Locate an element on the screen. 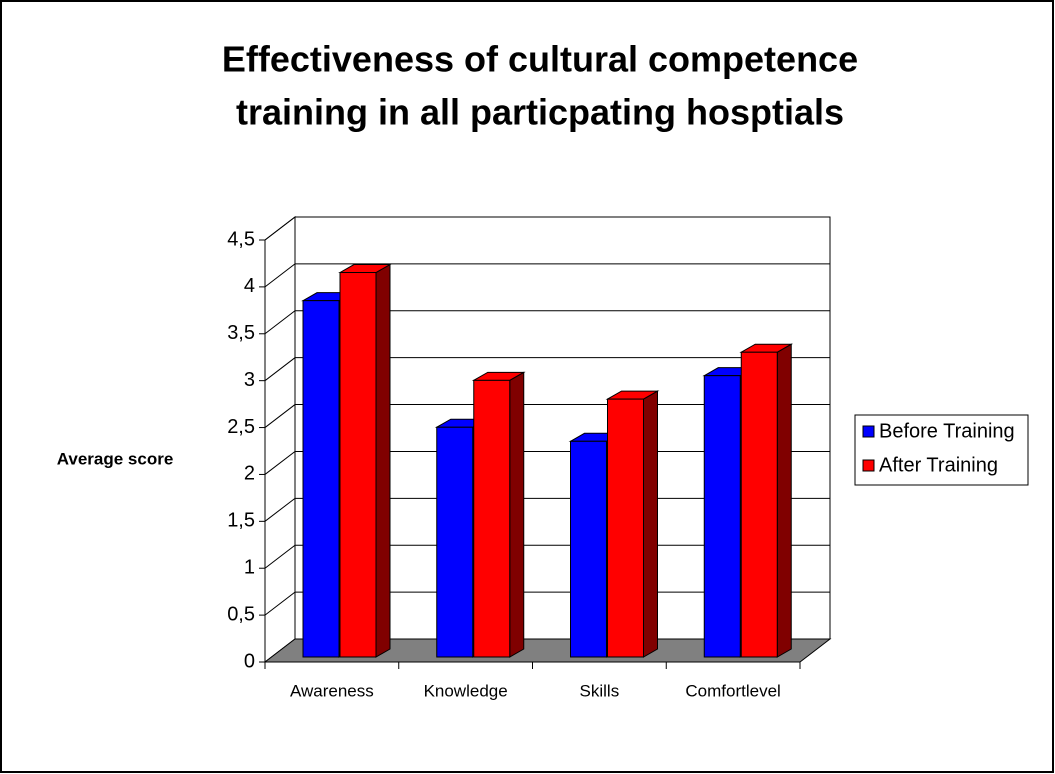 Image resolution: width=1055 pixels, height=774 pixels. y-axis-label: Average score is located at coordinates (115, 458).